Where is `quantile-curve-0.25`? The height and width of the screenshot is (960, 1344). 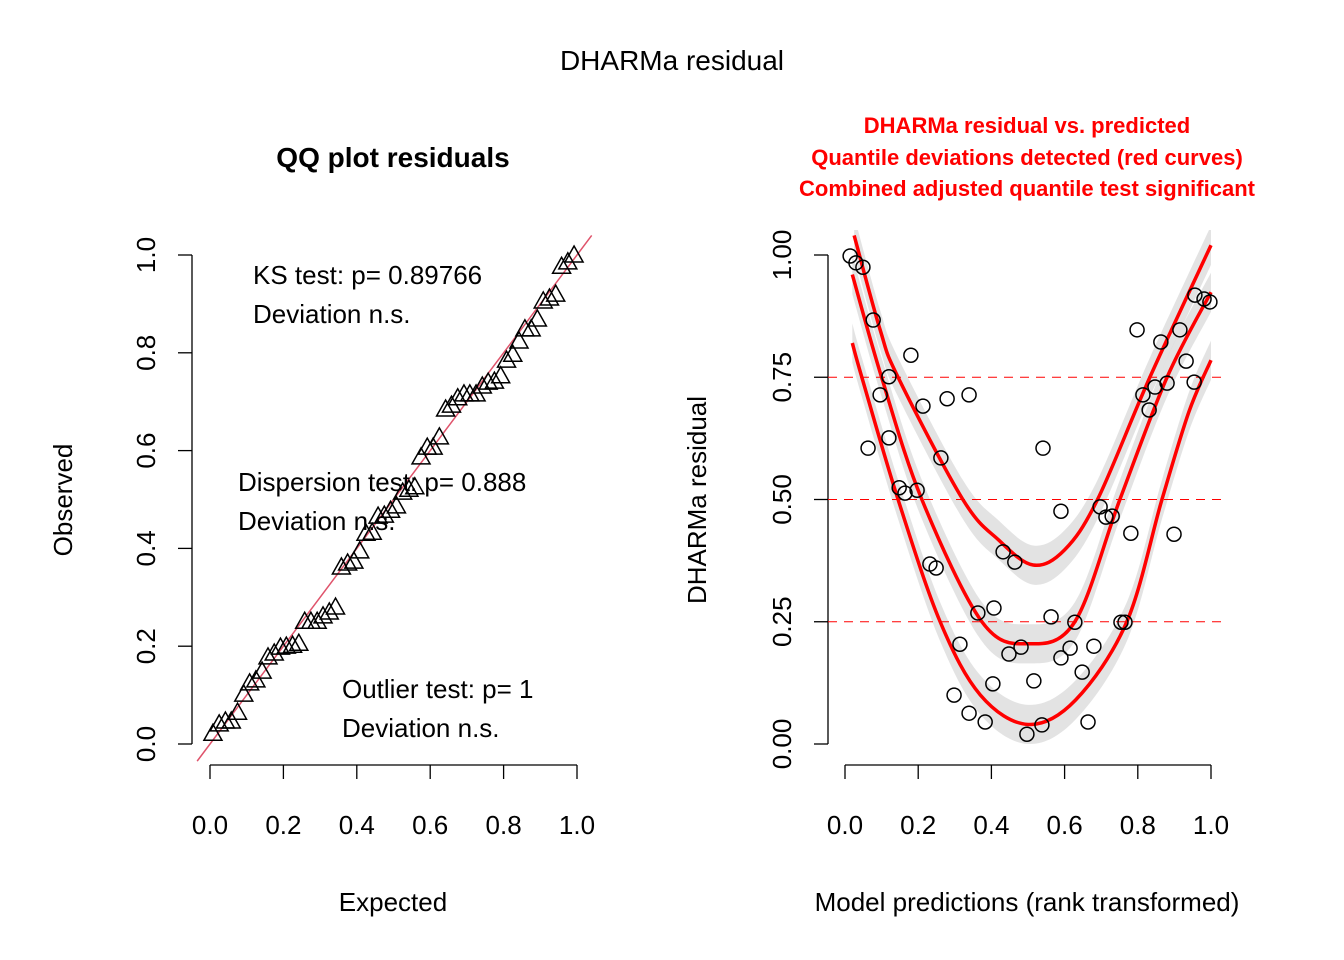 quantile-curve-0.25 is located at coordinates (1031, 534).